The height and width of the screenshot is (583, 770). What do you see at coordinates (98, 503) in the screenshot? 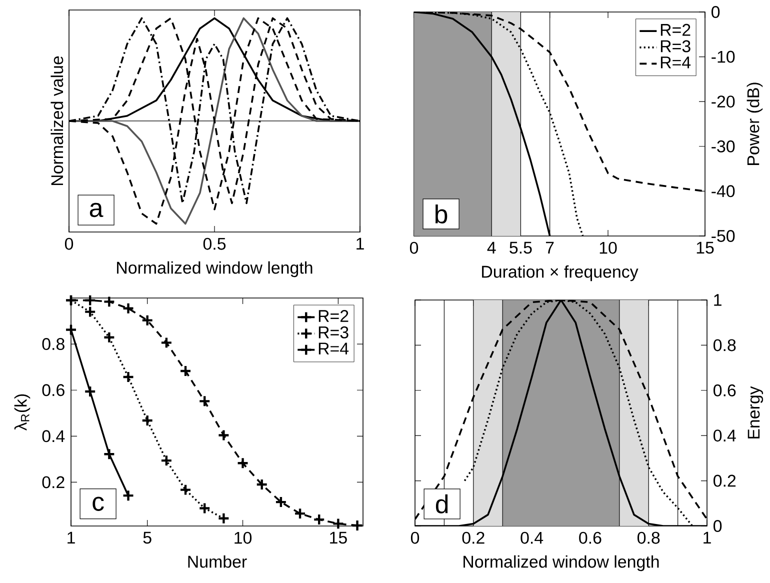
I see `annotation: c` at bounding box center [98, 503].